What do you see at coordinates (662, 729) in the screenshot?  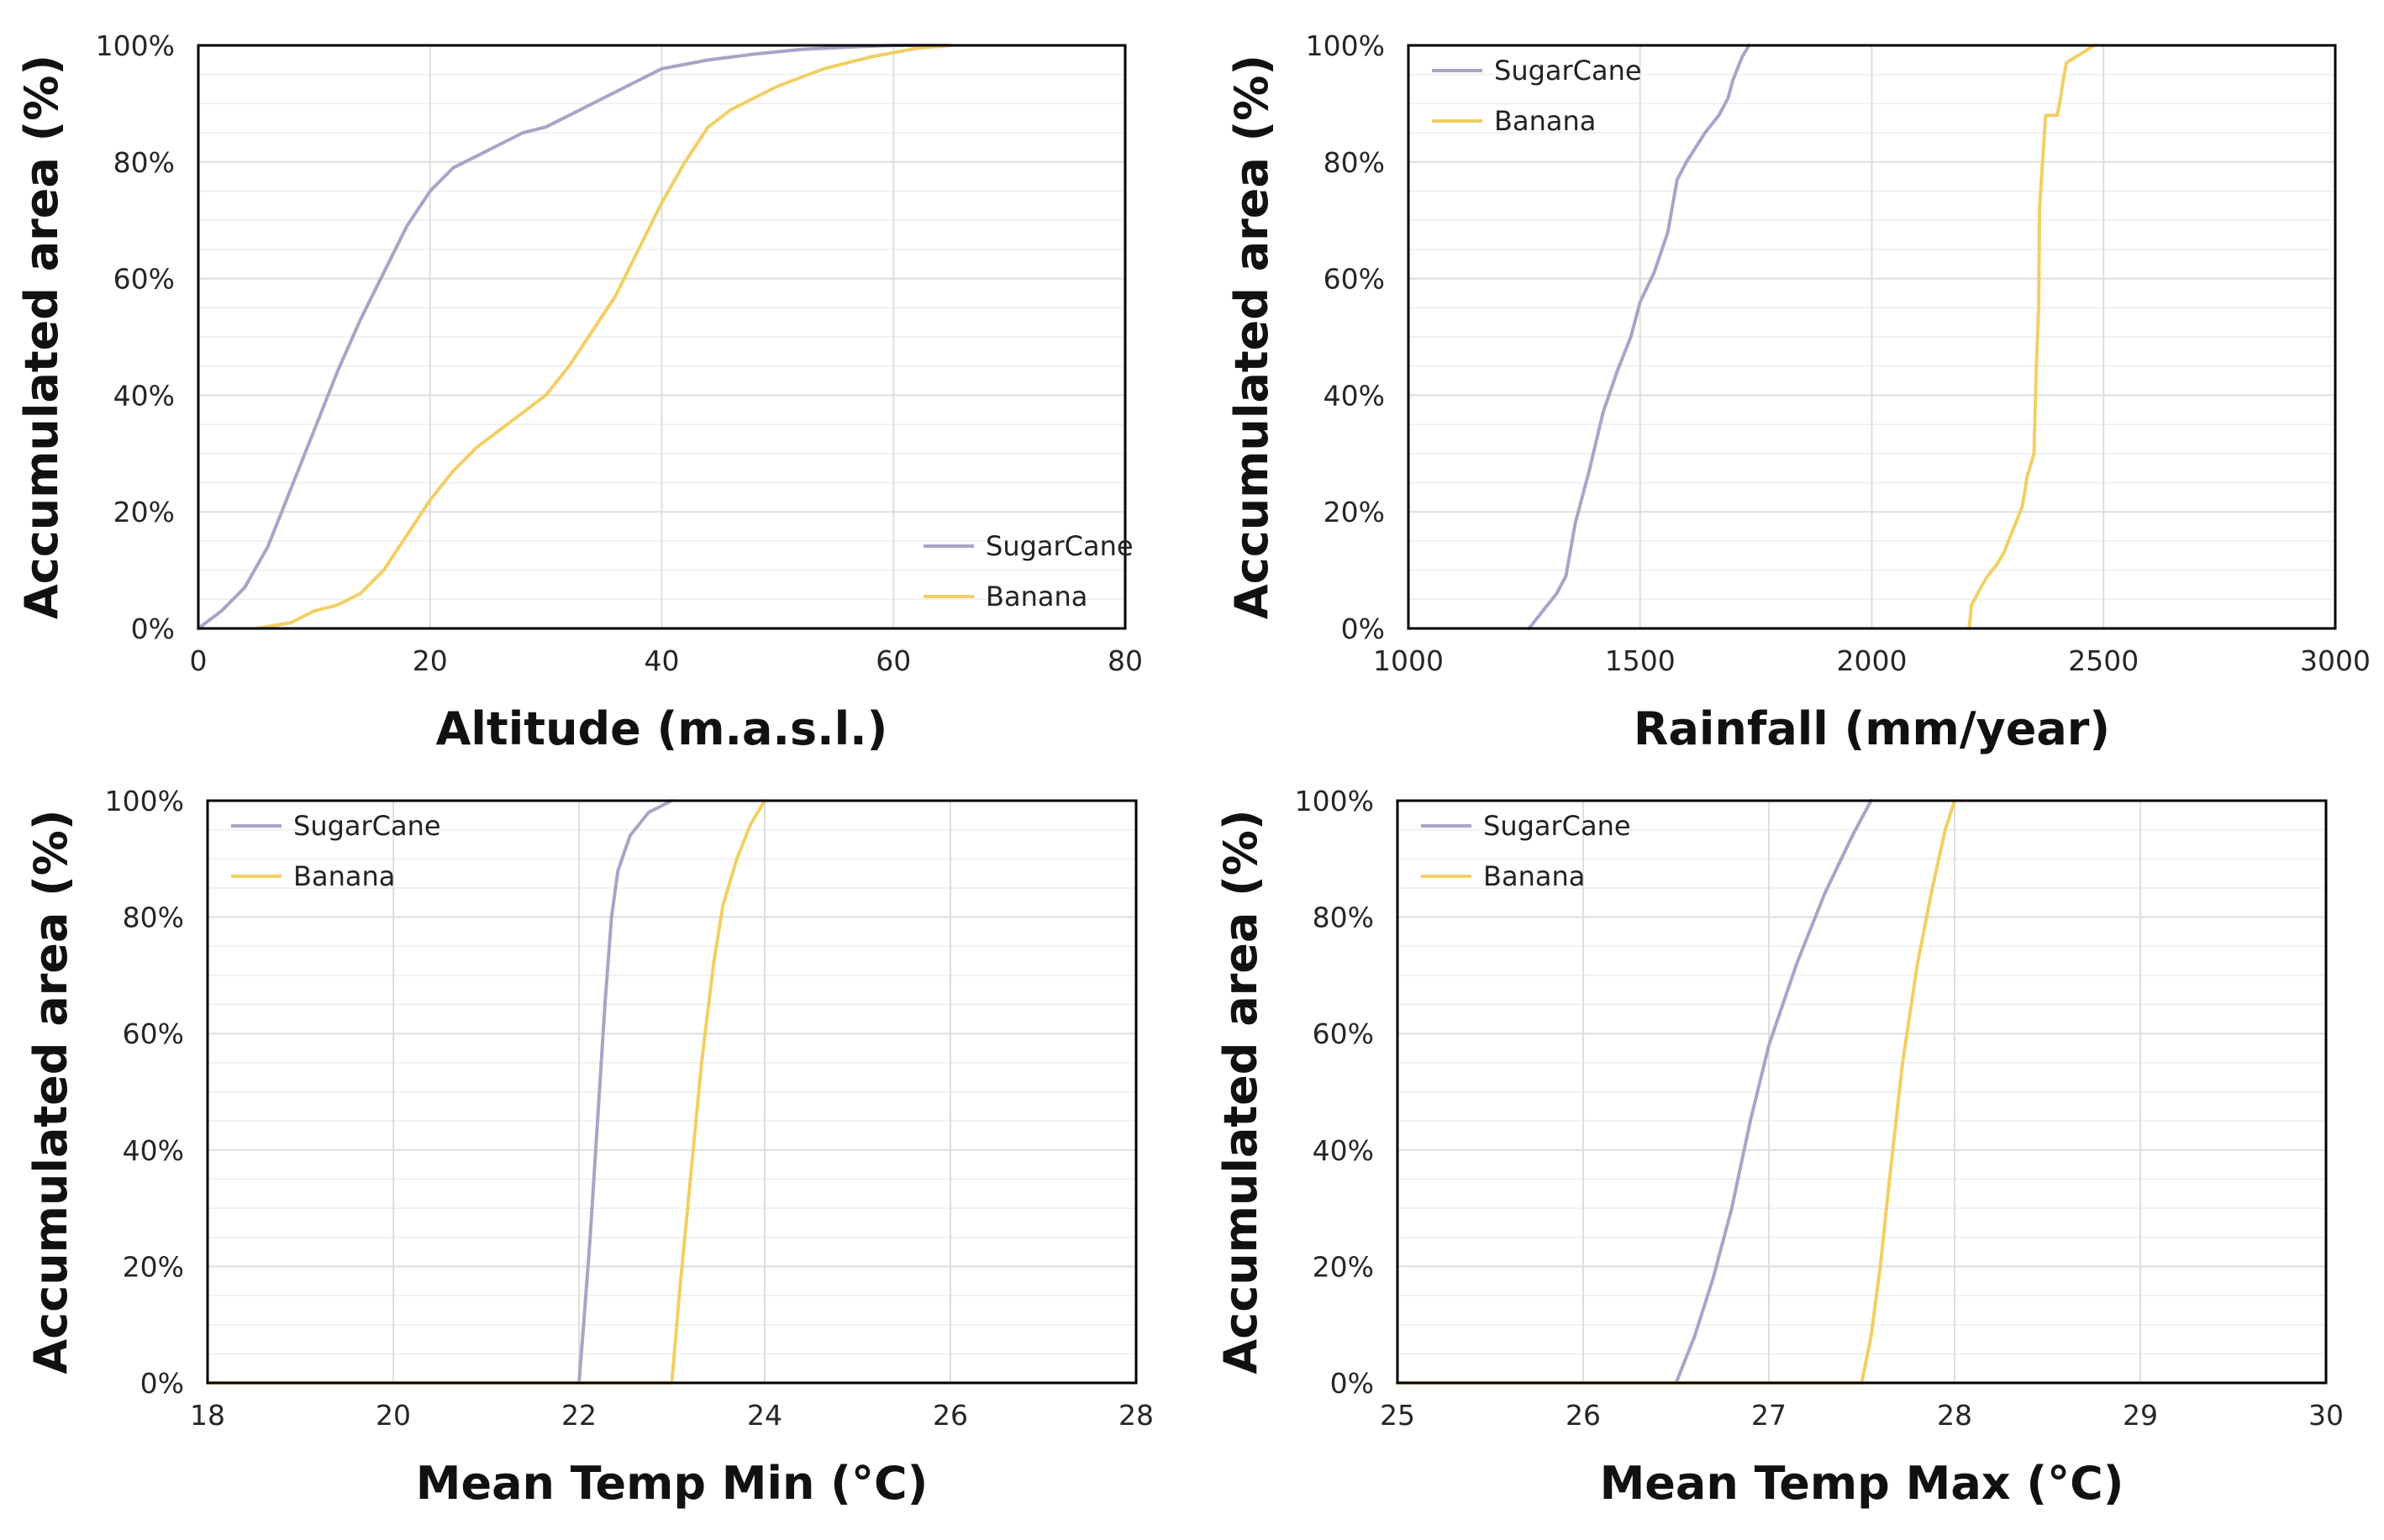 I see `x-axis-title: Altitude (m.a.s.l.)` at bounding box center [662, 729].